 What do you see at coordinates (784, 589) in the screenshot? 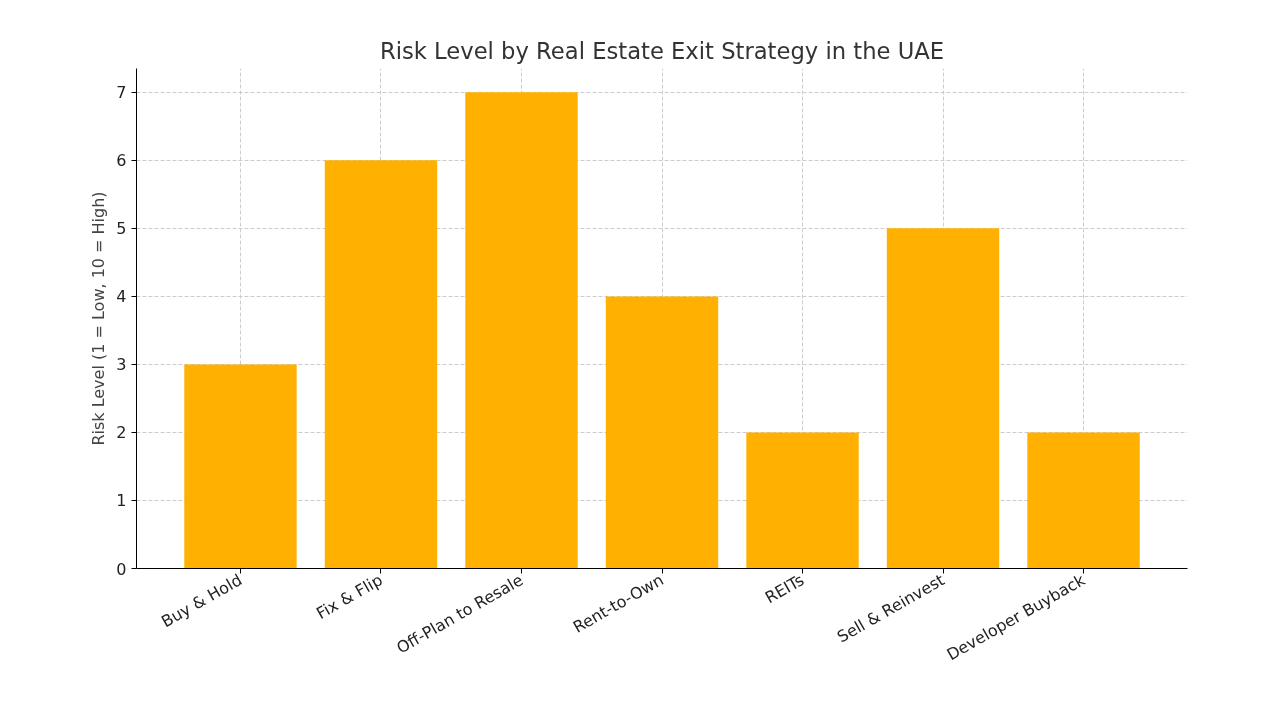
I see `x-tick-label: REITs` at bounding box center [784, 589].